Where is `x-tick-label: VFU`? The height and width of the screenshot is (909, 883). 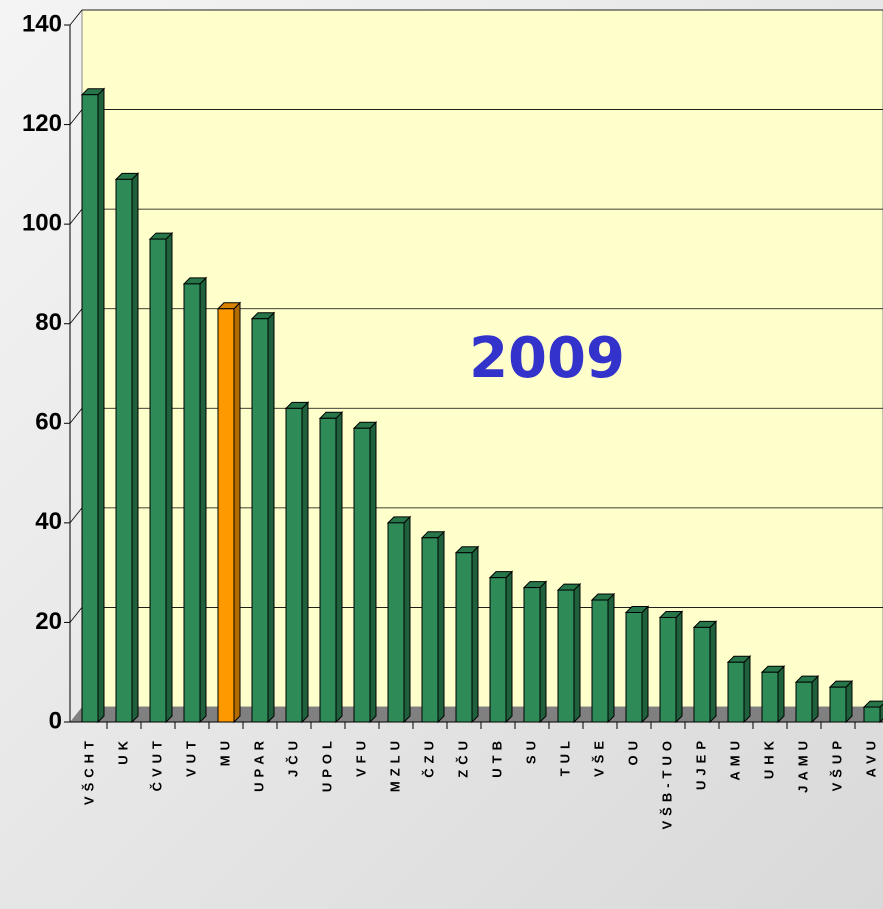 x-tick-label: VFU is located at coordinates (360, 756).